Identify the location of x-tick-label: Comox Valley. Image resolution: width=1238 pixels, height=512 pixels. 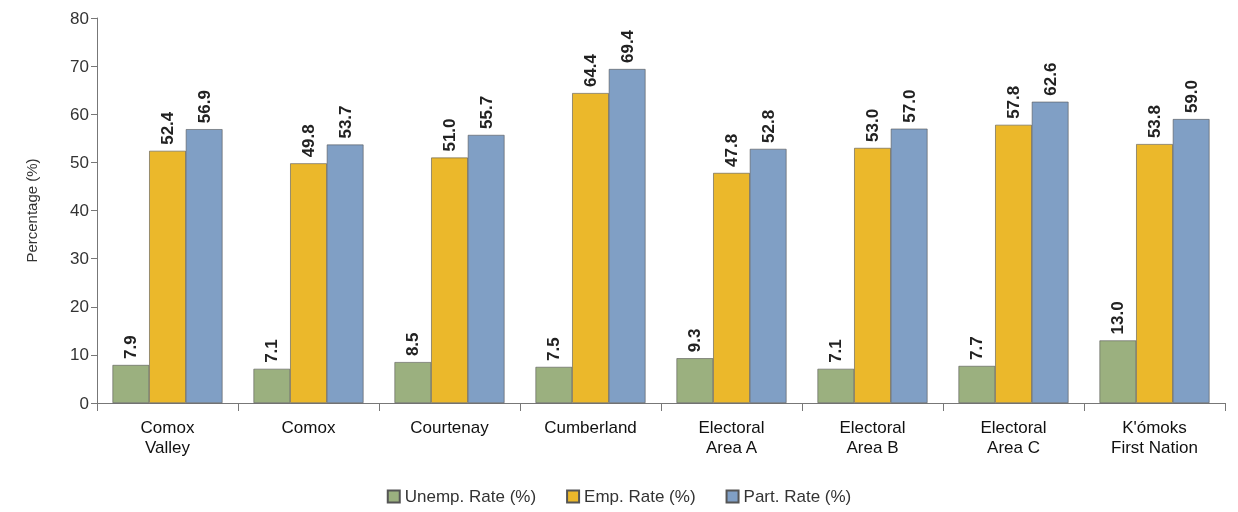
(167, 437).